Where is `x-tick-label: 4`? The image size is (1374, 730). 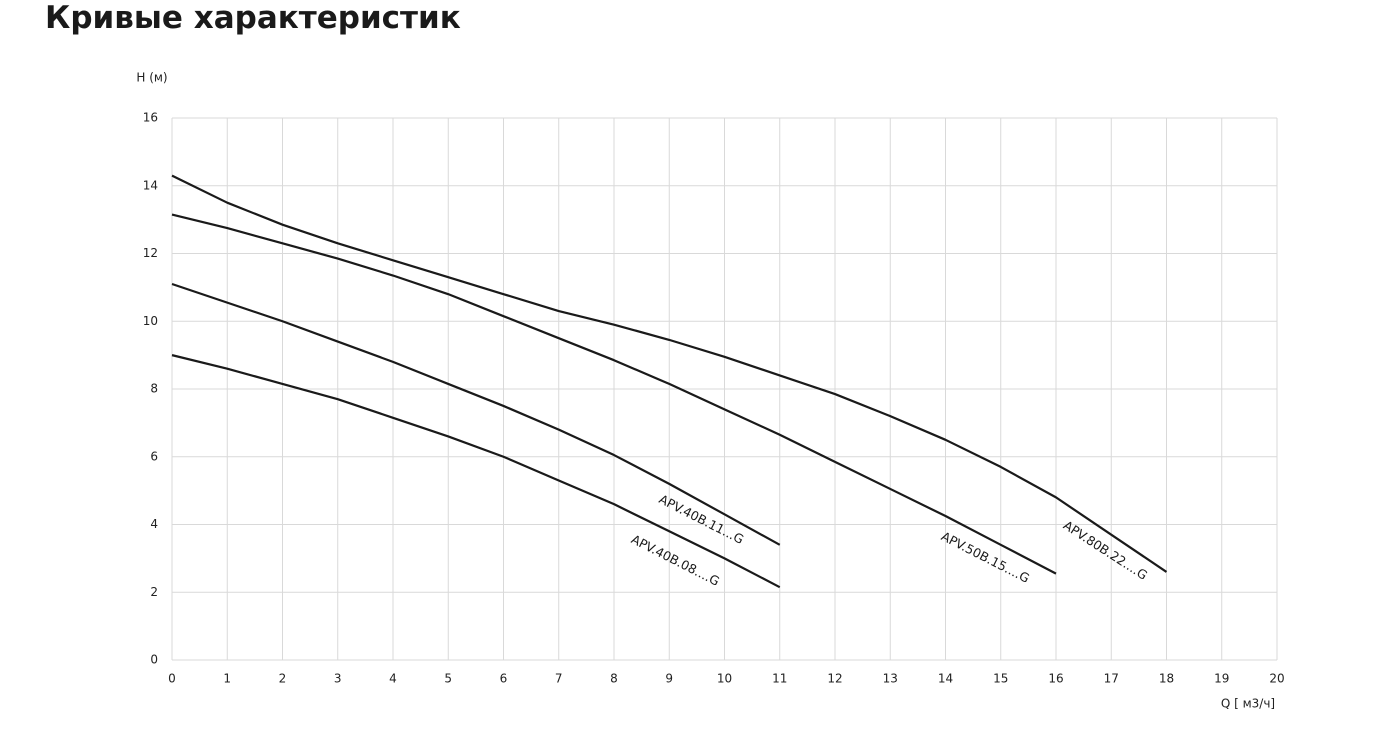
x-tick-label: 4 is located at coordinates (393, 679).